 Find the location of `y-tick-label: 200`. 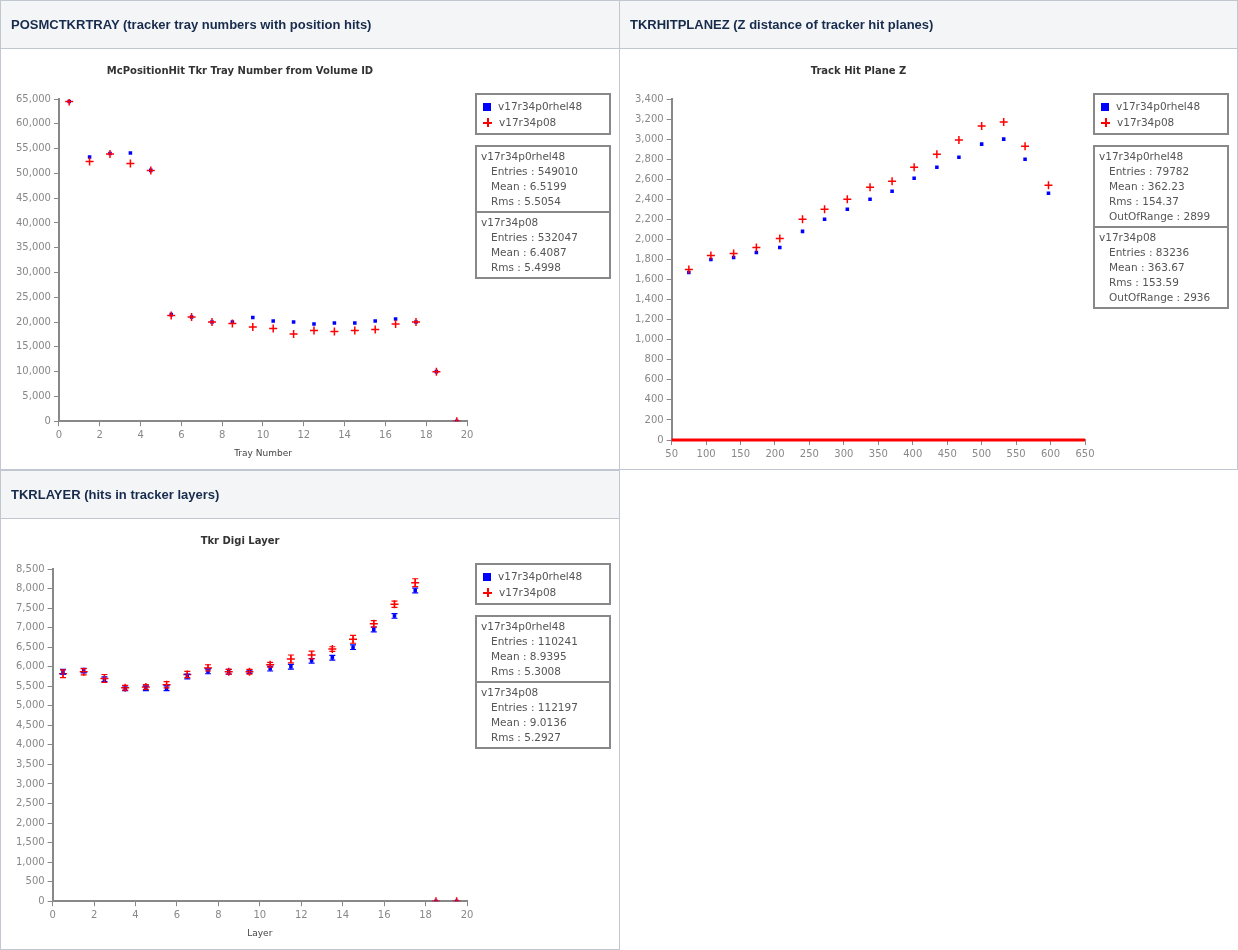

y-tick-label: 200 is located at coordinates (654, 419).